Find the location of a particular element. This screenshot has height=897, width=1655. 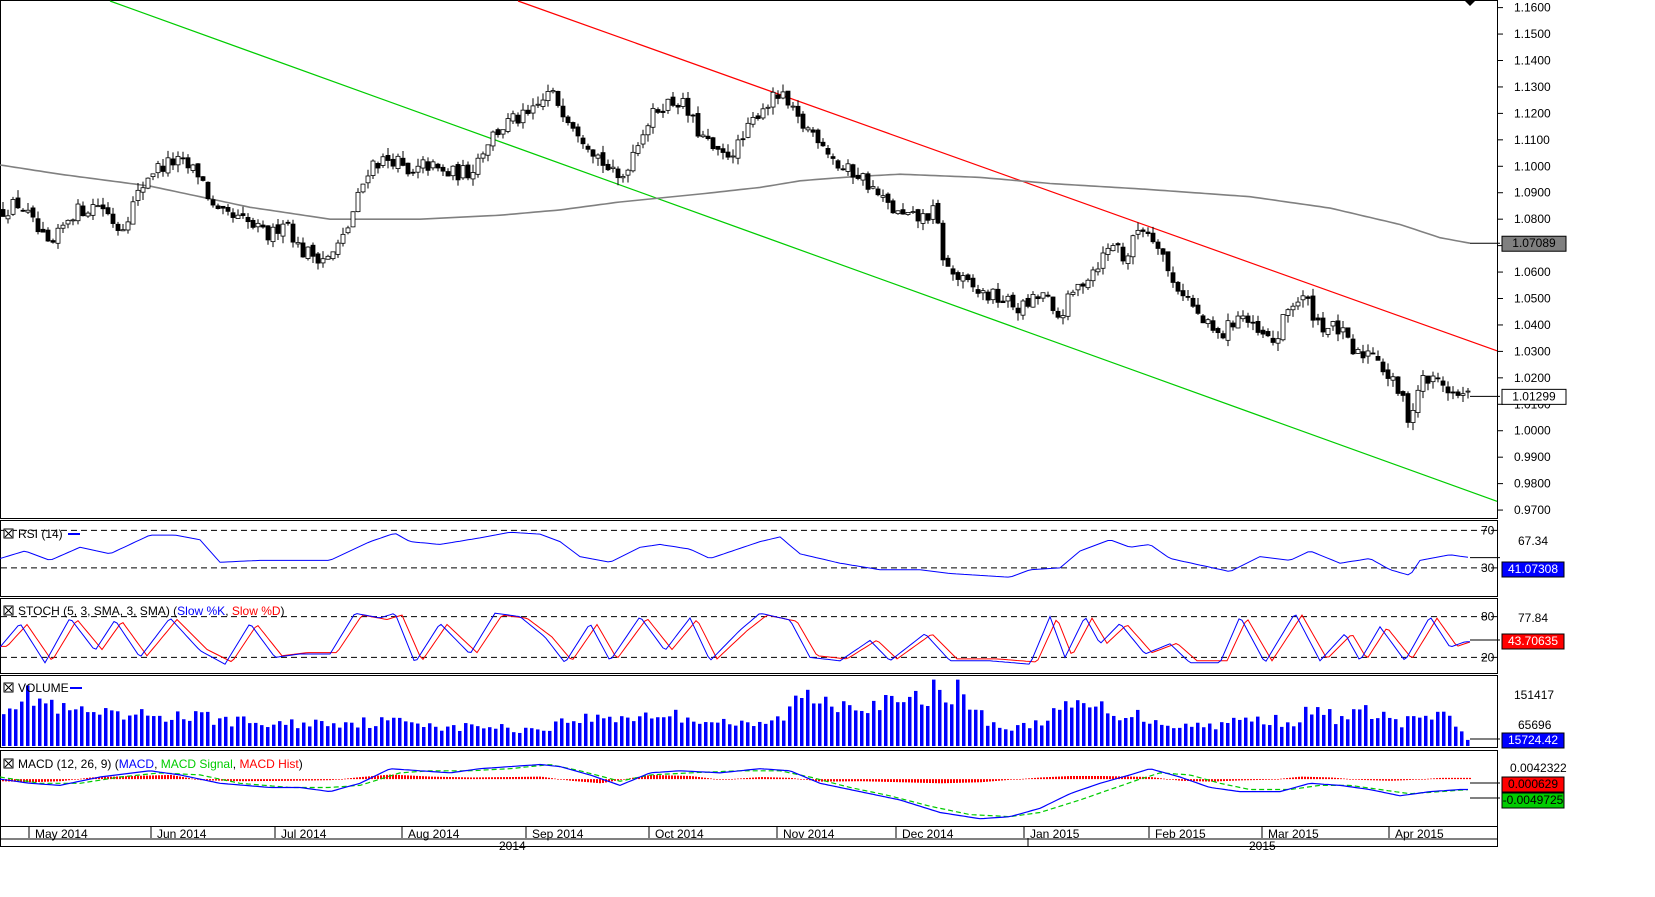

price-tick-label: 1.1200 is located at coordinates (1532, 113).